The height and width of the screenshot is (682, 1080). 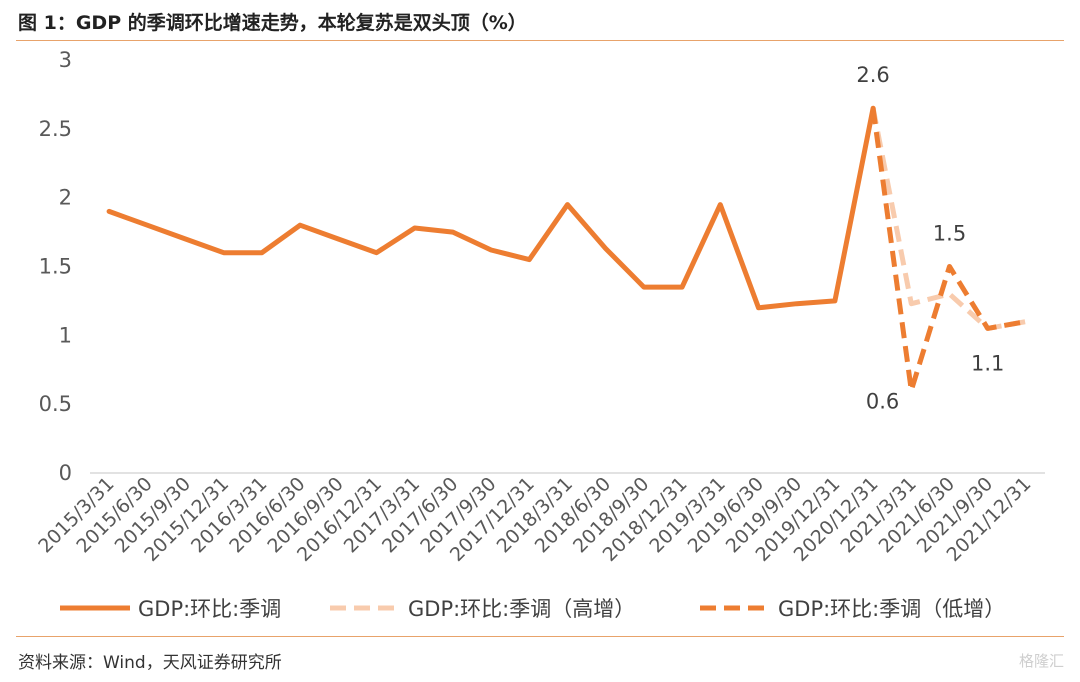 I want to click on title-divider, so click(x=540, y=40).